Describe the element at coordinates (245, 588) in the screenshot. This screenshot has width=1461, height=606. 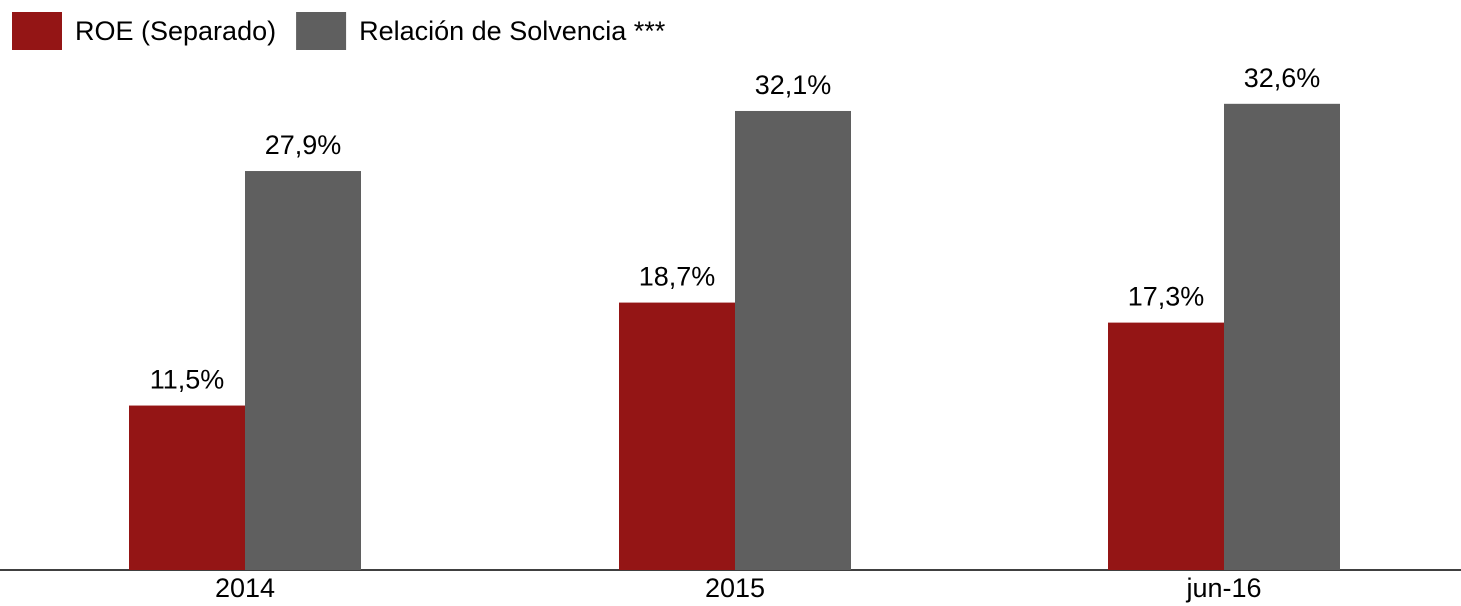
I see `x-tick-label: 2014` at that location.